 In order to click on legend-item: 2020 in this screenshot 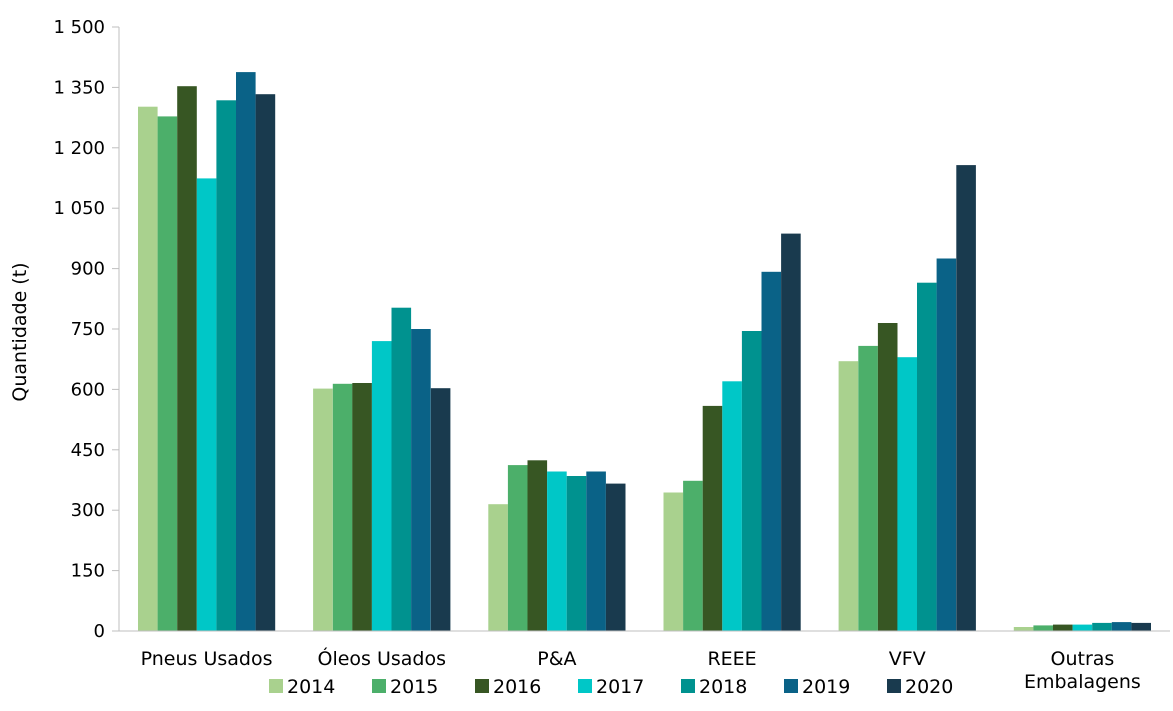, I will do `click(920, 687)`.